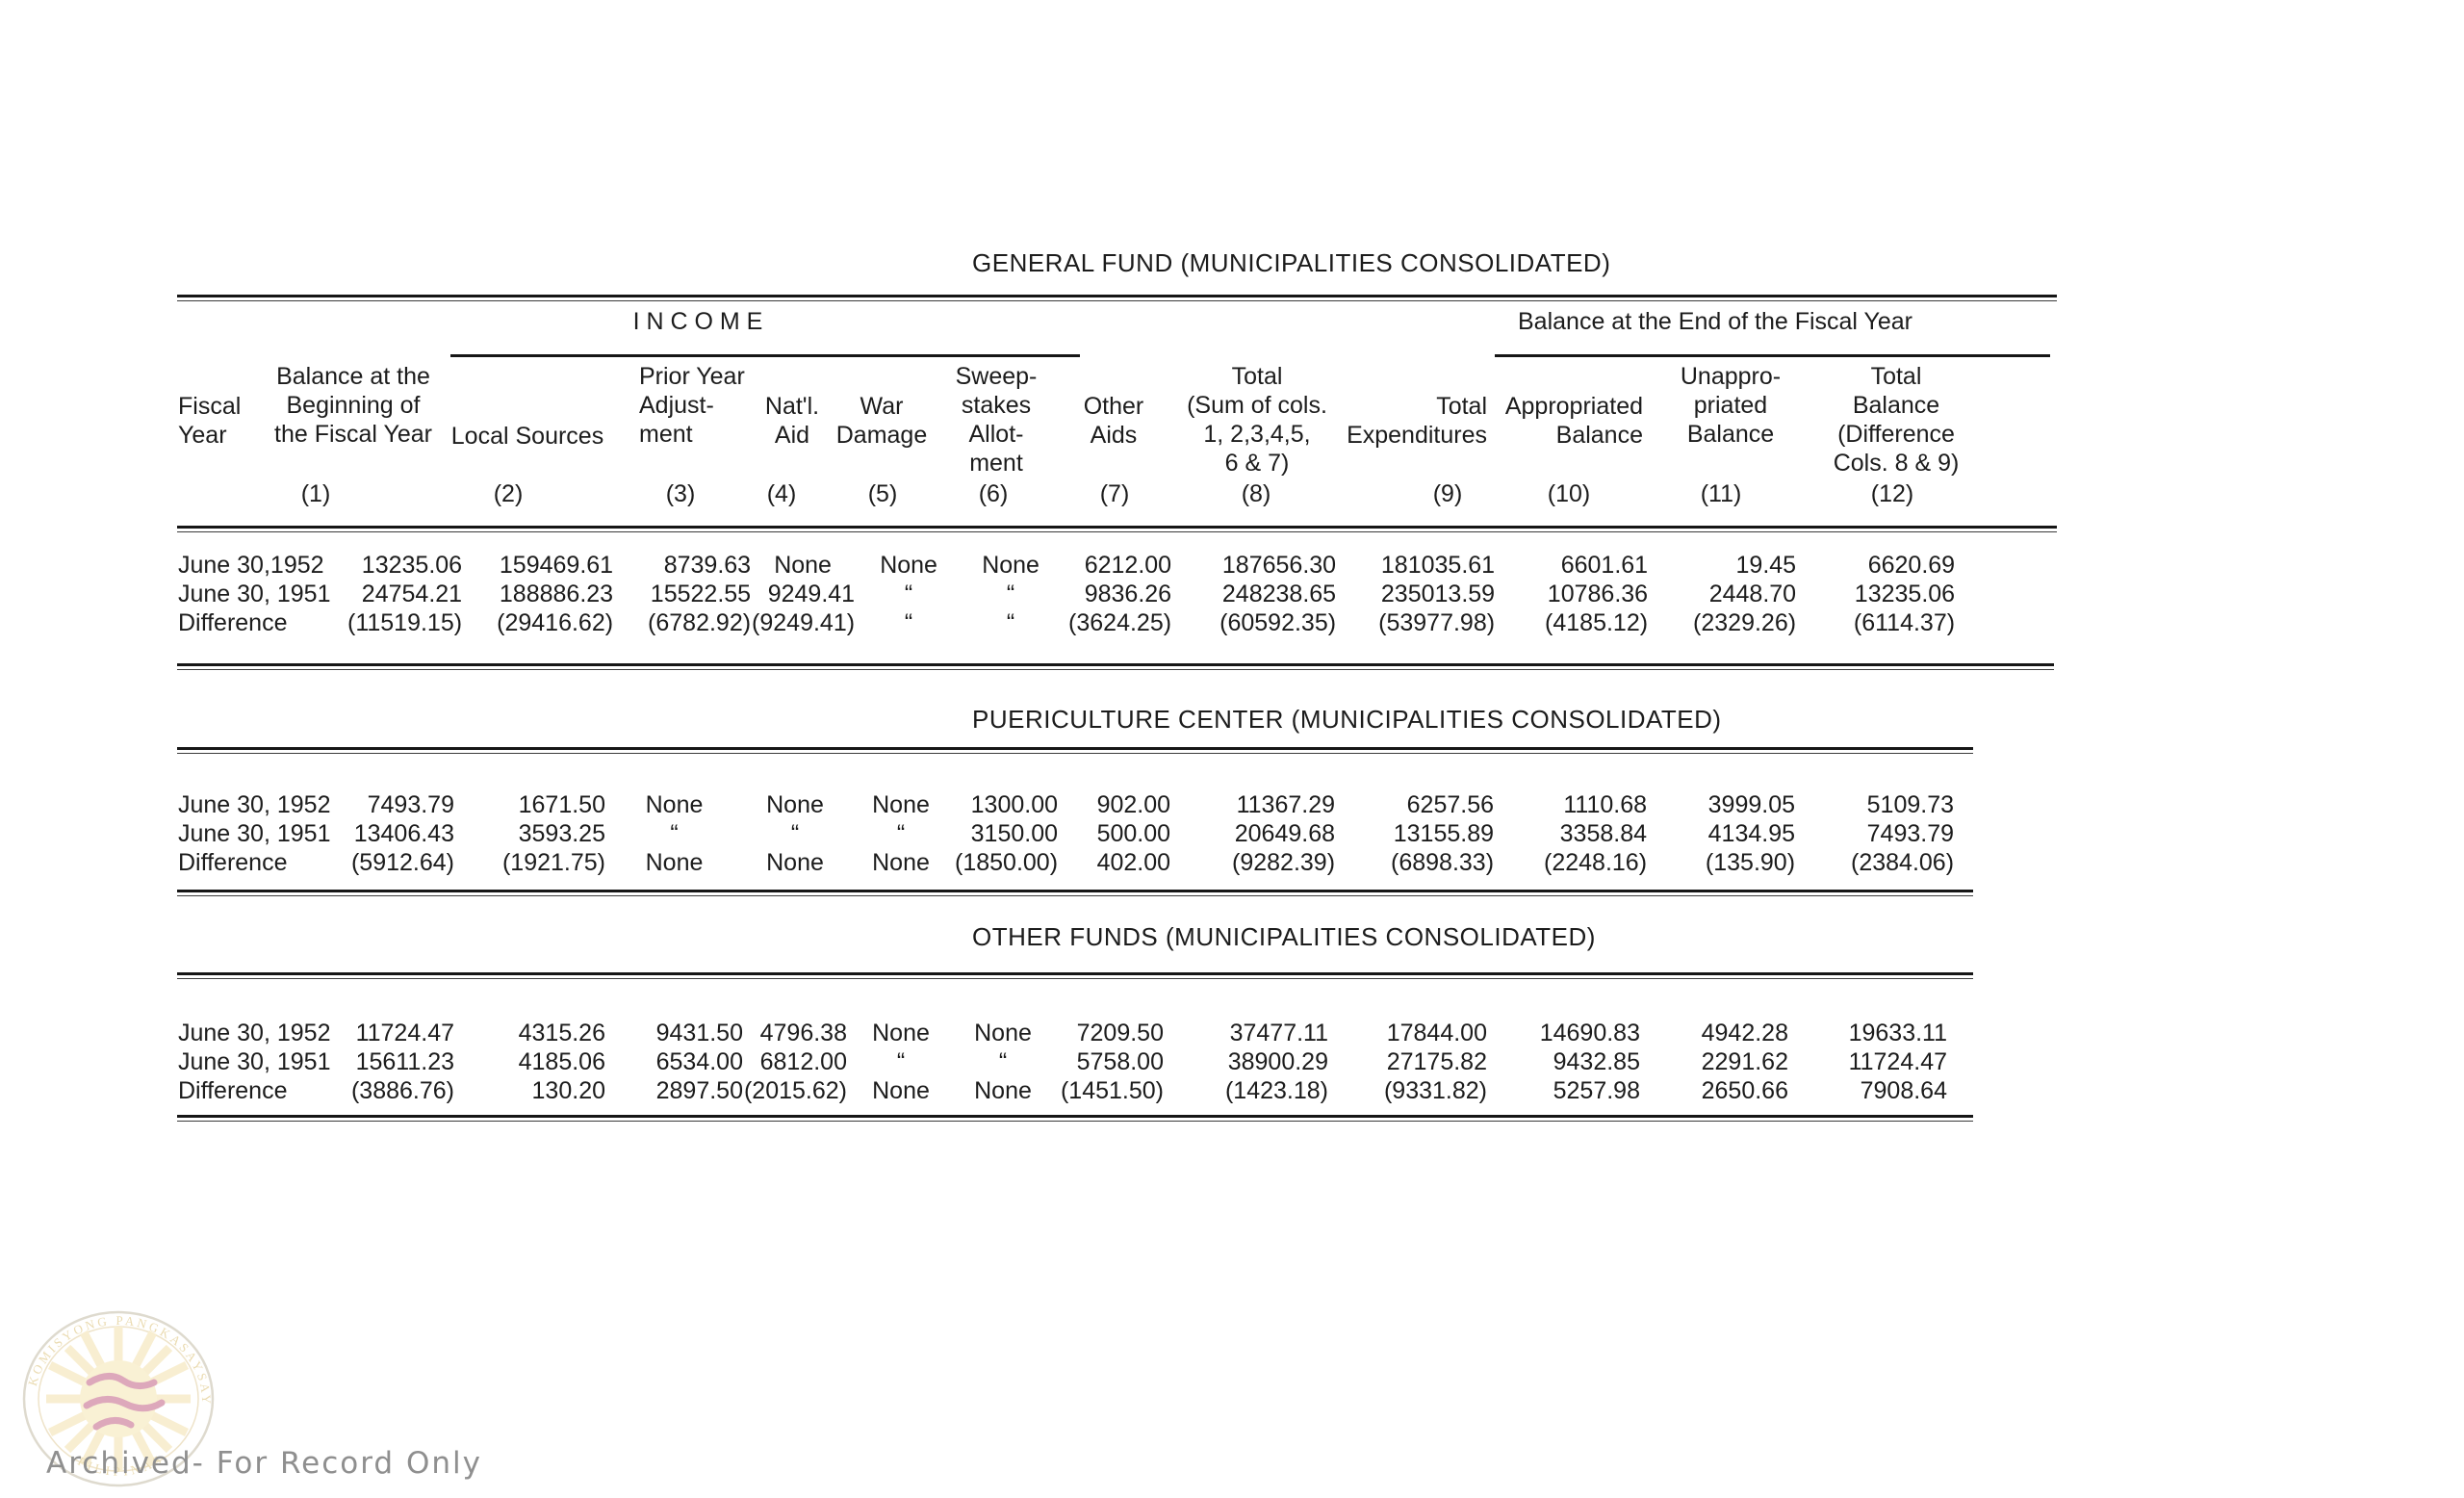  What do you see at coordinates (1014, 804) in the screenshot?
I see `value-cell: 1300.00` at bounding box center [1014, 804].